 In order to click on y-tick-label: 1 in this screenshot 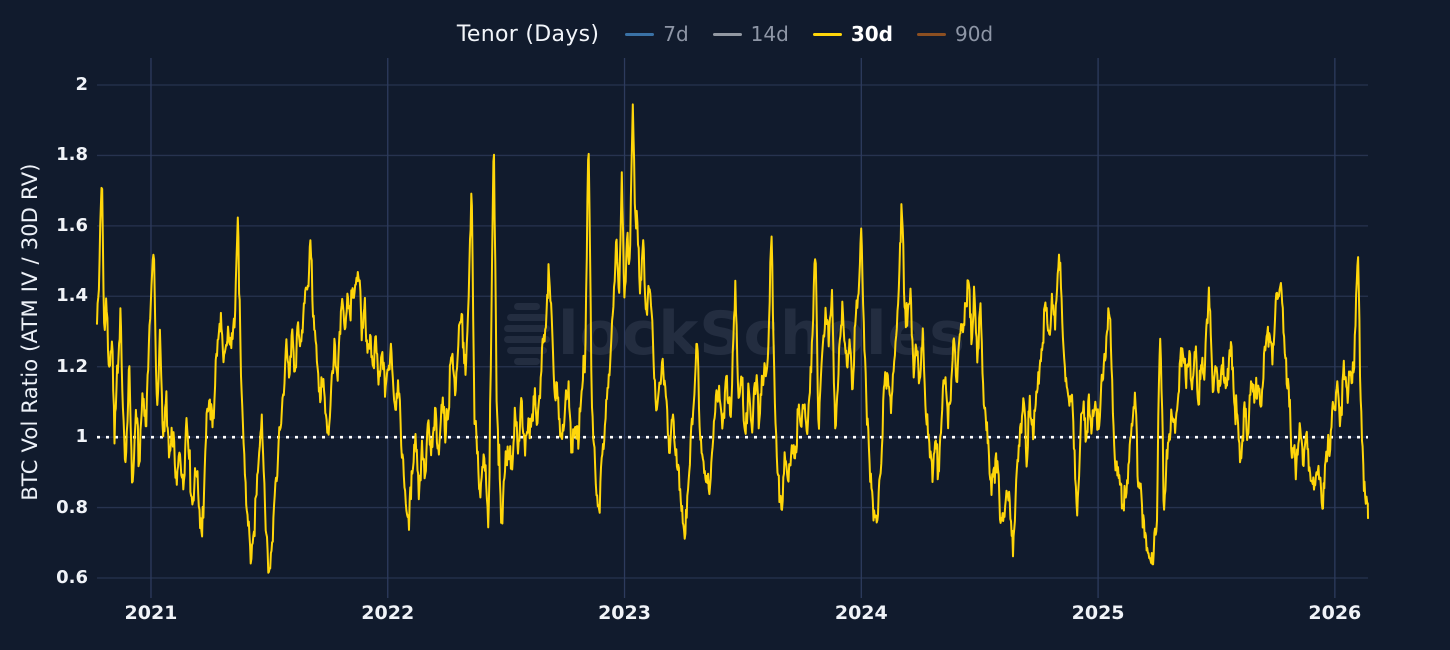, I will do `click(81, 437)`.